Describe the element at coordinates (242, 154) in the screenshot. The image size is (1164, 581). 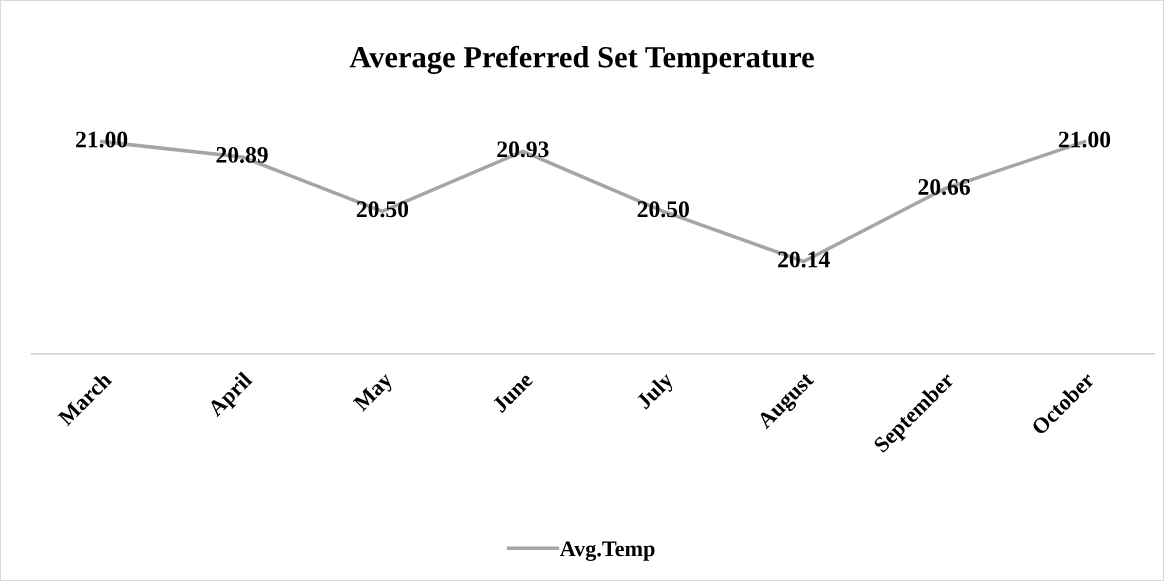
I see `data-label: 20.89` at that location.